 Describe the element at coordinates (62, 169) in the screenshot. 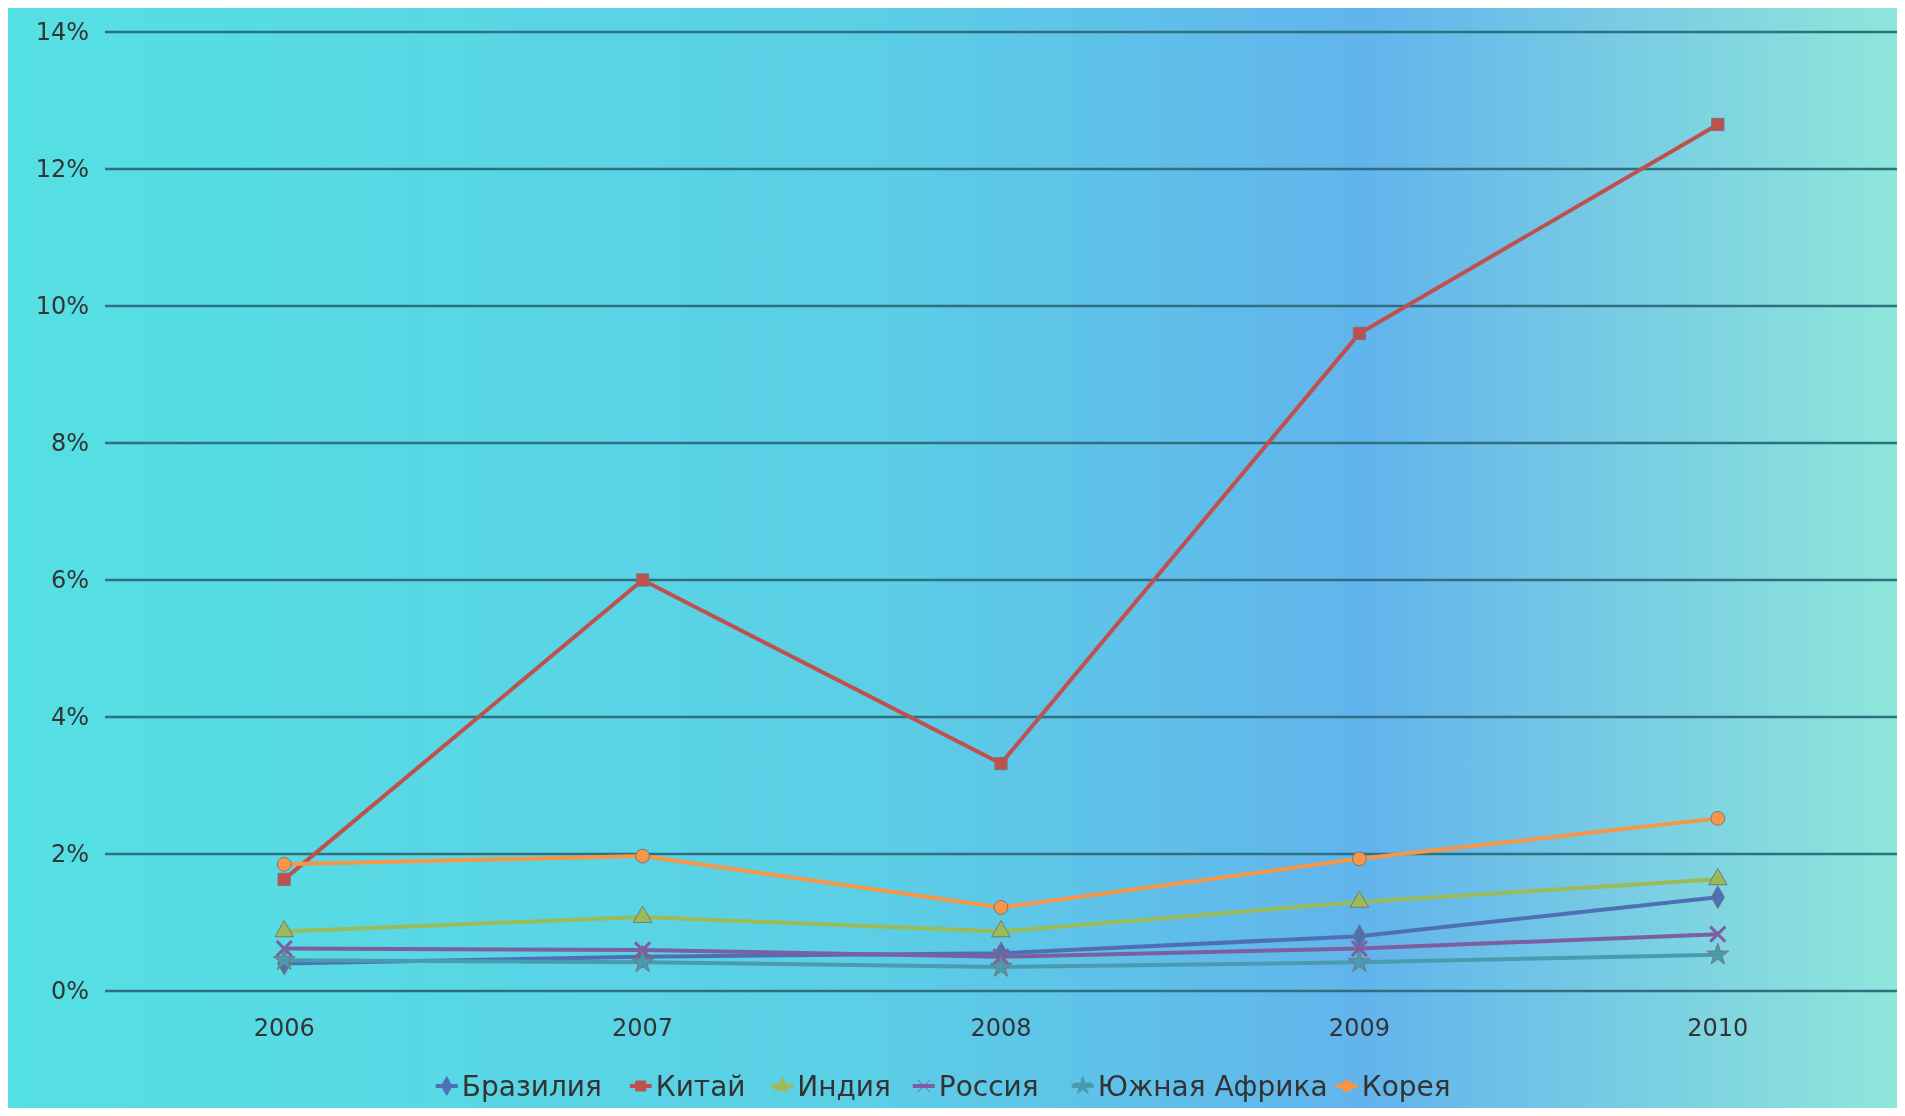

I see `y-tick-label: 12%` at that location.